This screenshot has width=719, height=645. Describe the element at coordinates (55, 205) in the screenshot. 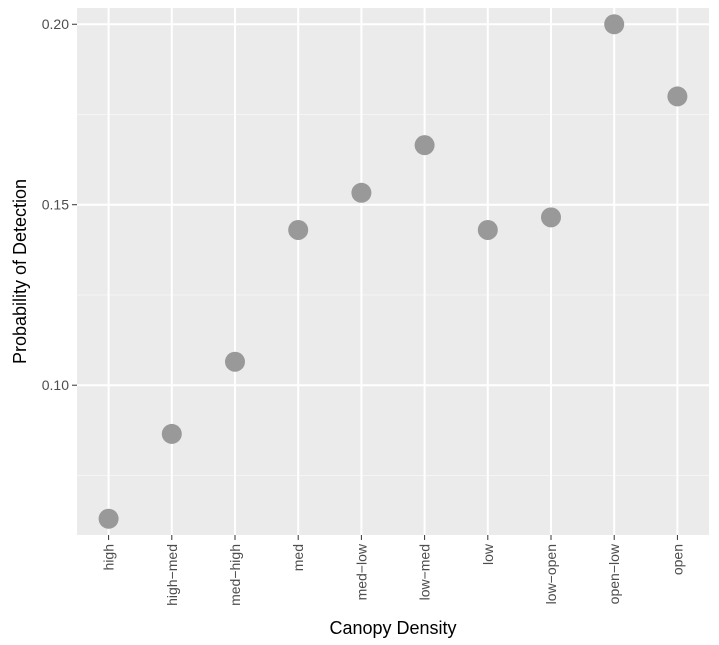

I see `y-tick-label: 0.15` at that location.